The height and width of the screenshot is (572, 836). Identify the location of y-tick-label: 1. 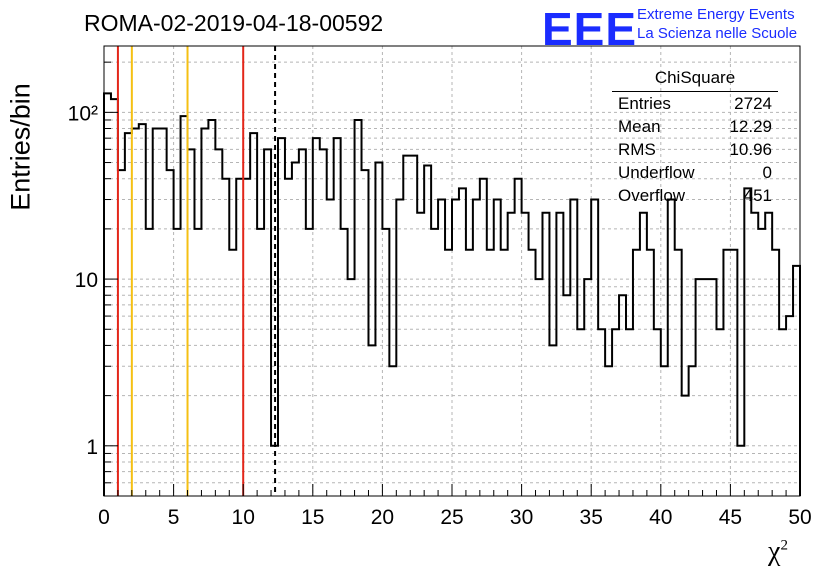
(92, 447).